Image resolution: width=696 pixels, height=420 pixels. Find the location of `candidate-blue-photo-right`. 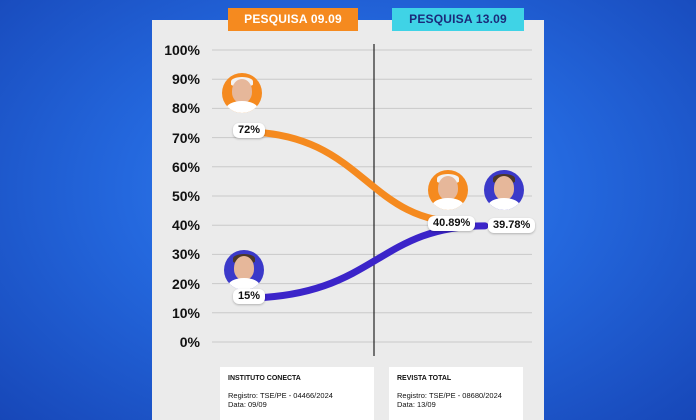

candidate-blue-photo-right is located at coordinates (504, 190).